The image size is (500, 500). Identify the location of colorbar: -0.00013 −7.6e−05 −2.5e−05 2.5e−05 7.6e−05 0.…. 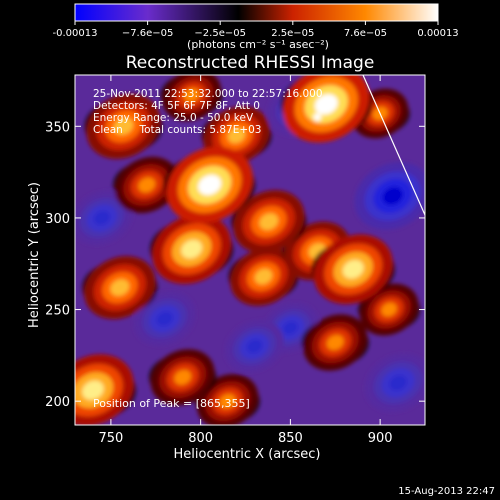
(256, 27).